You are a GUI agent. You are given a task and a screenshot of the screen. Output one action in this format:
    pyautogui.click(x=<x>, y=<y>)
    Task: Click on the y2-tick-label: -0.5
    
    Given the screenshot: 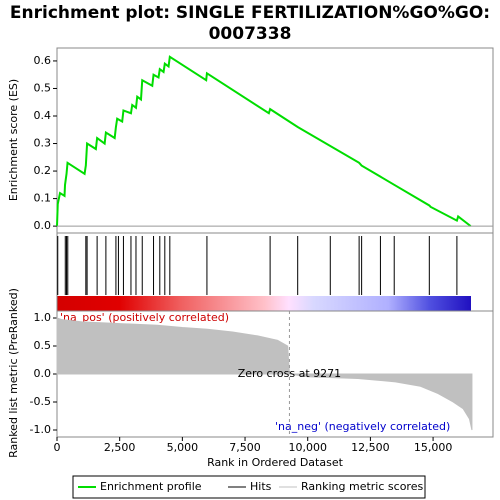 What is the action you would take?
    pyautogui.click(x=40, y=401)
    